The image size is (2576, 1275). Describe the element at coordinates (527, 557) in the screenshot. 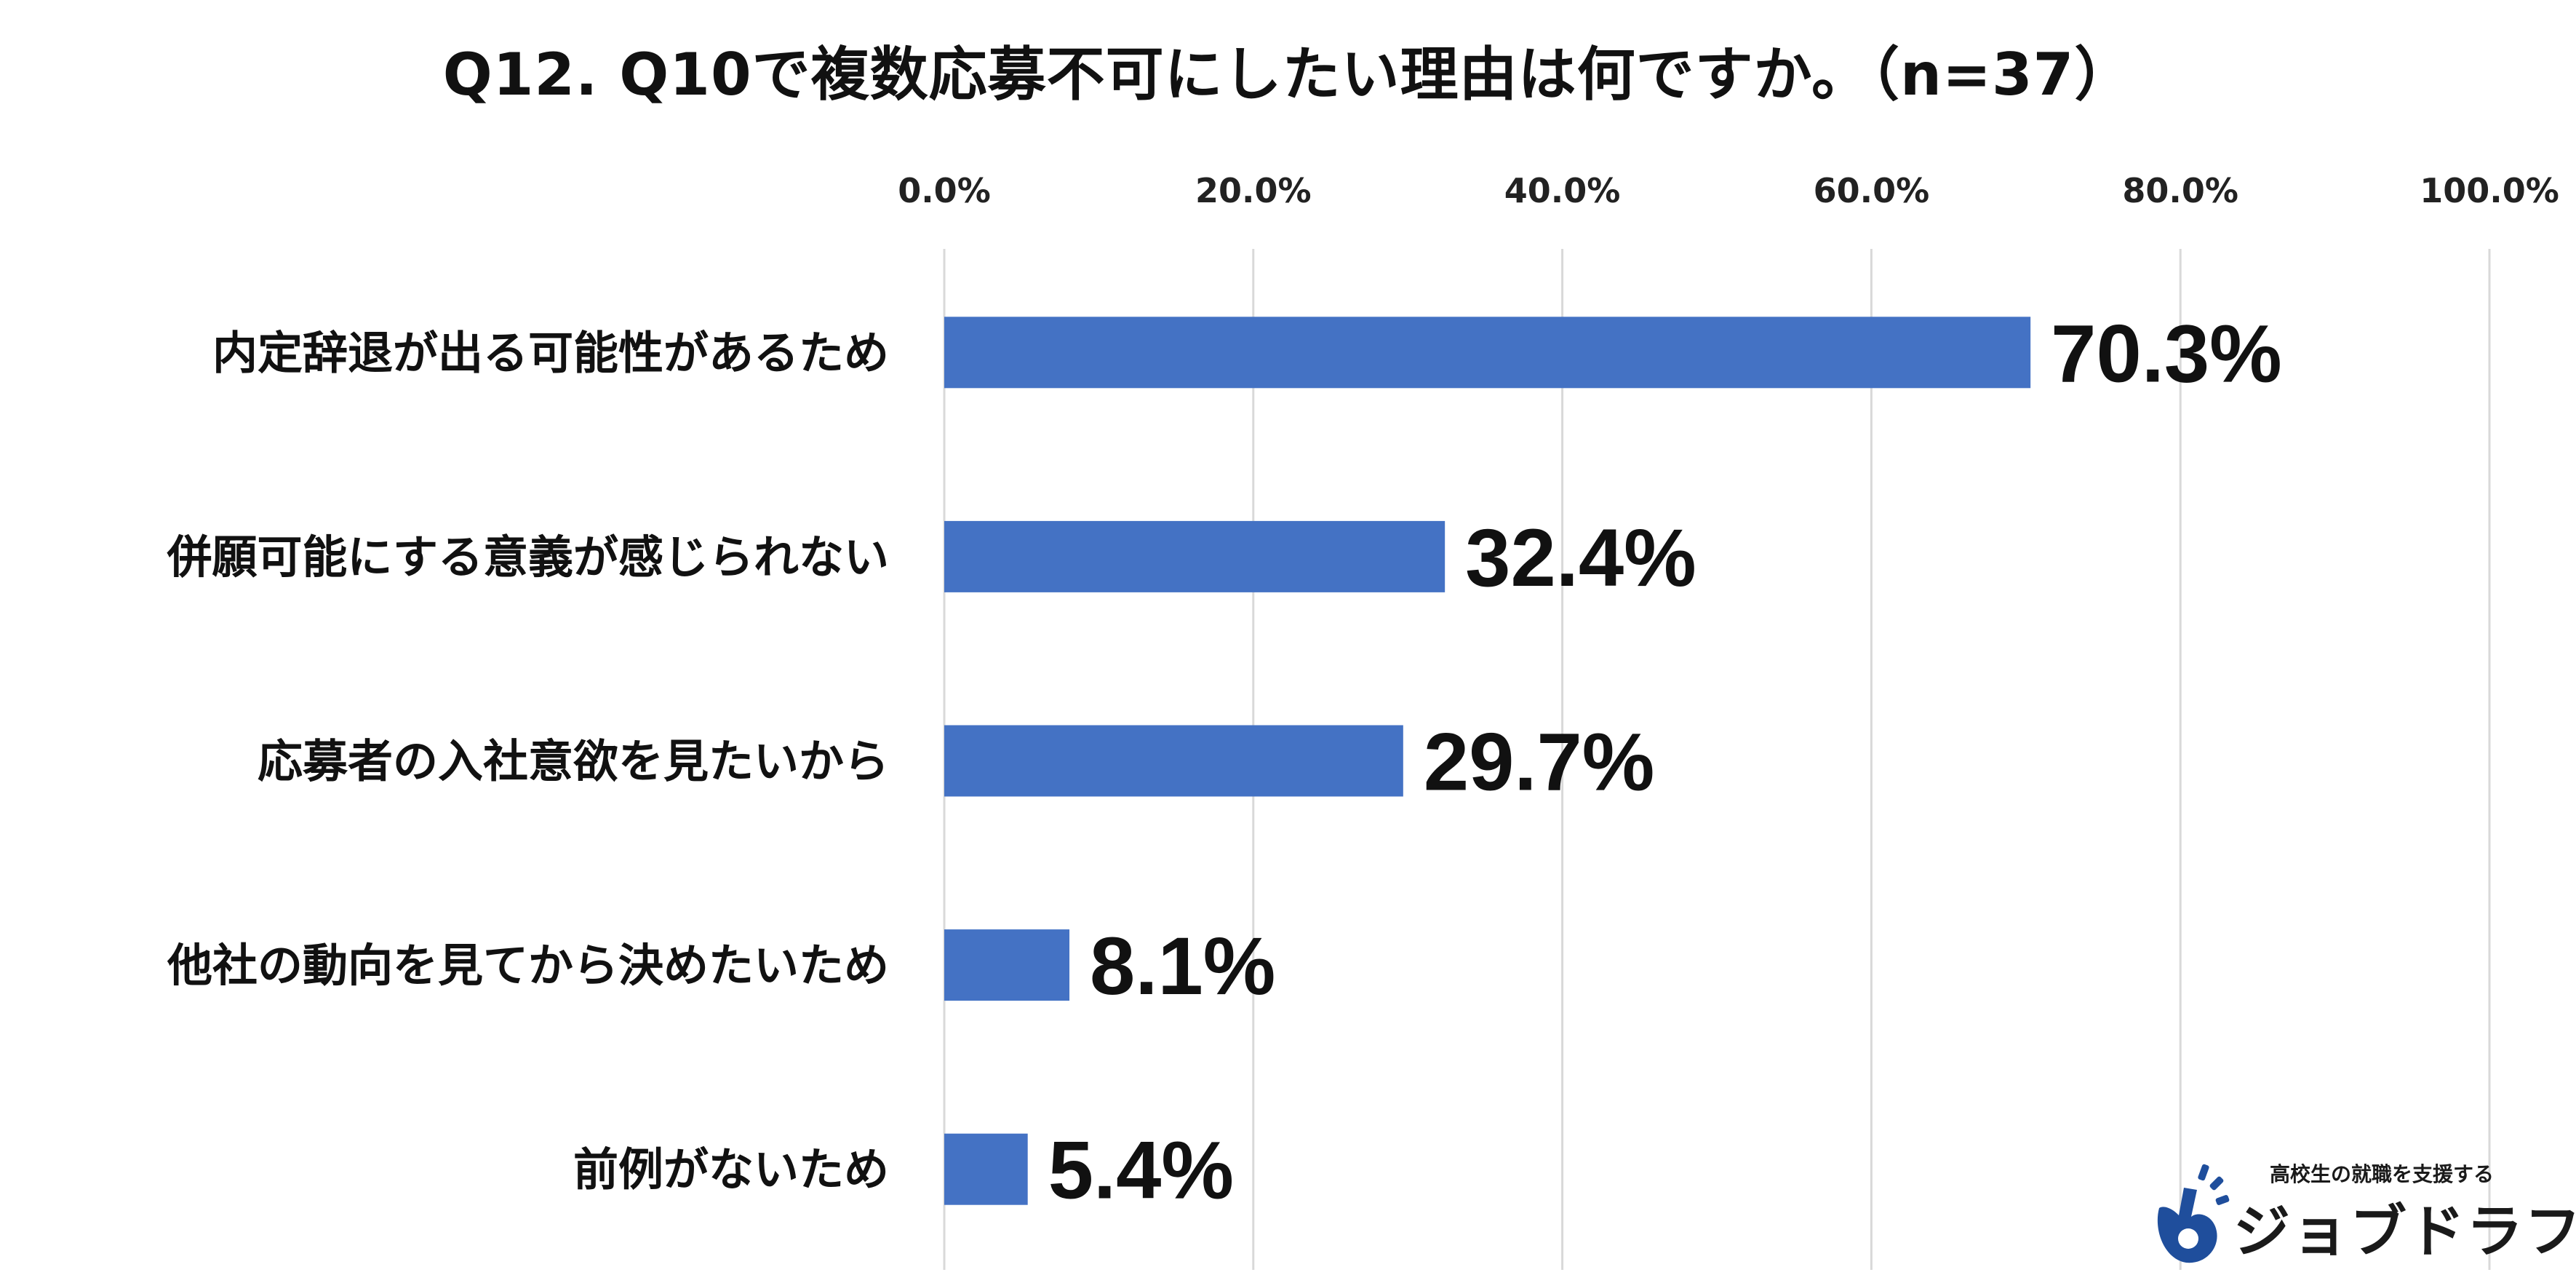

I see `category-label: 併願可能にする意義が感じられない` at that location.